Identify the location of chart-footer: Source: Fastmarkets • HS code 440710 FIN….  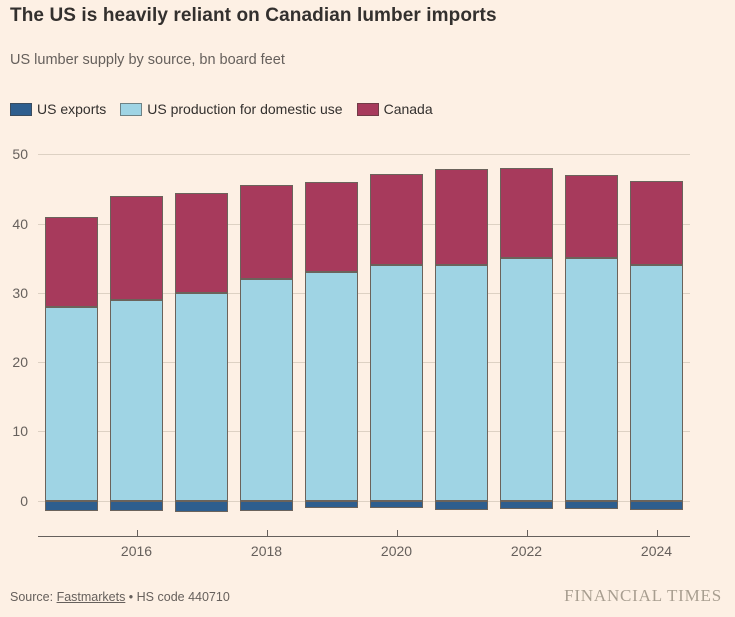
(367, 598).